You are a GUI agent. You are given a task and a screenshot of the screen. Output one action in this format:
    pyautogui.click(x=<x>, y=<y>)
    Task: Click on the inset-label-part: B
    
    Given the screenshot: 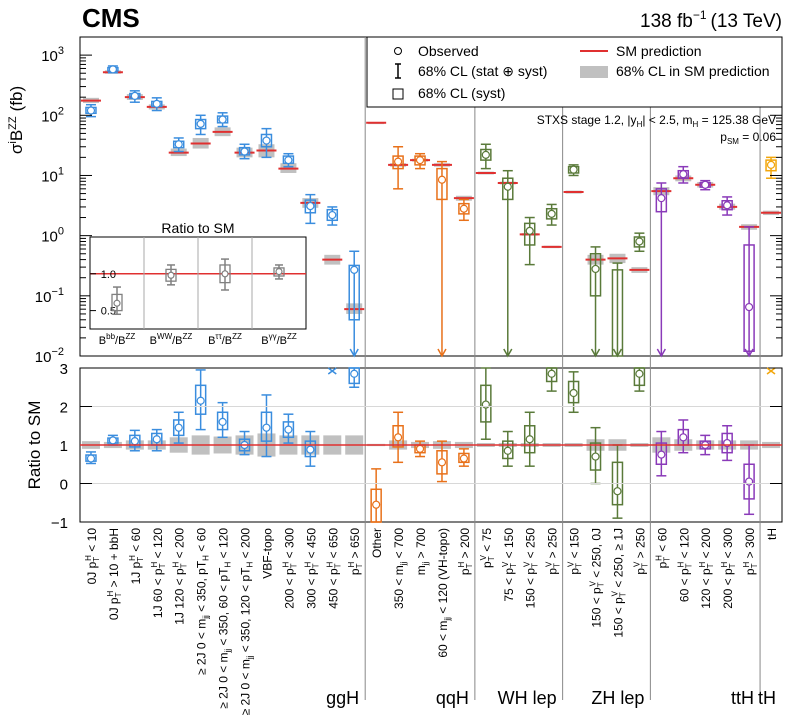 What is the action you would take?
    pyautogui.click(x=153, y=341)
    